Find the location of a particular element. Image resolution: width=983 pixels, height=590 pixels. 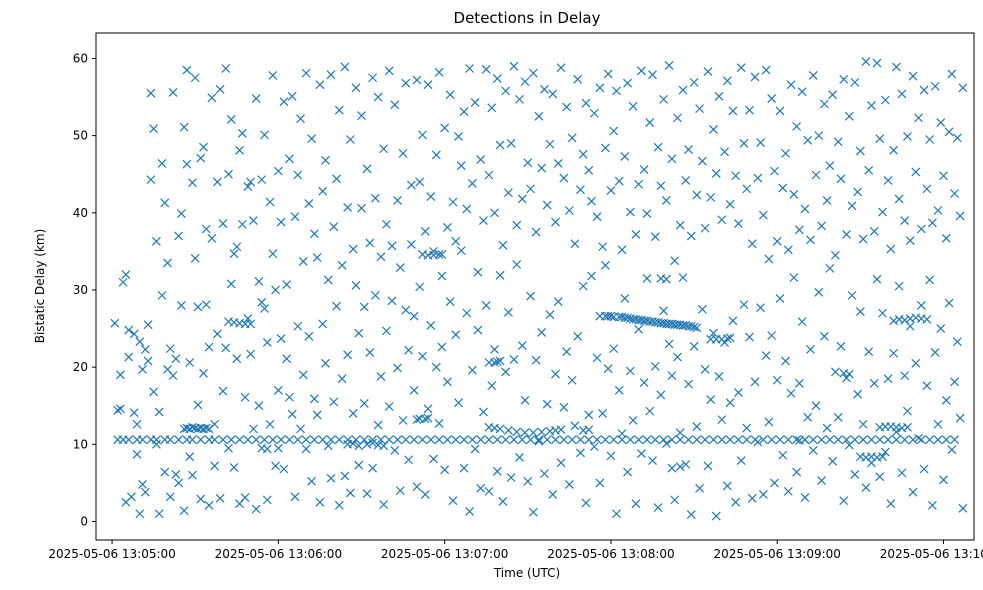

y-tick-label: 30 is located at coordinates (80, 290).